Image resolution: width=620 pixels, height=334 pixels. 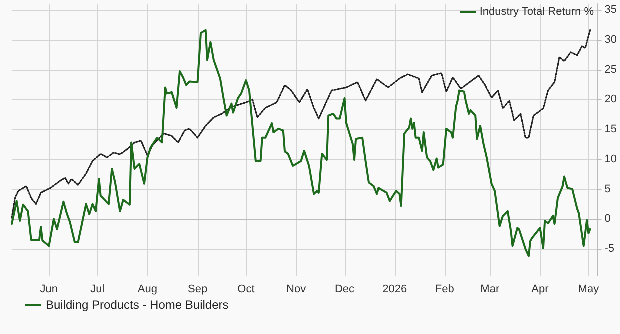 I want to click on x-tick-label: Jun, so click(x=49, y=290).